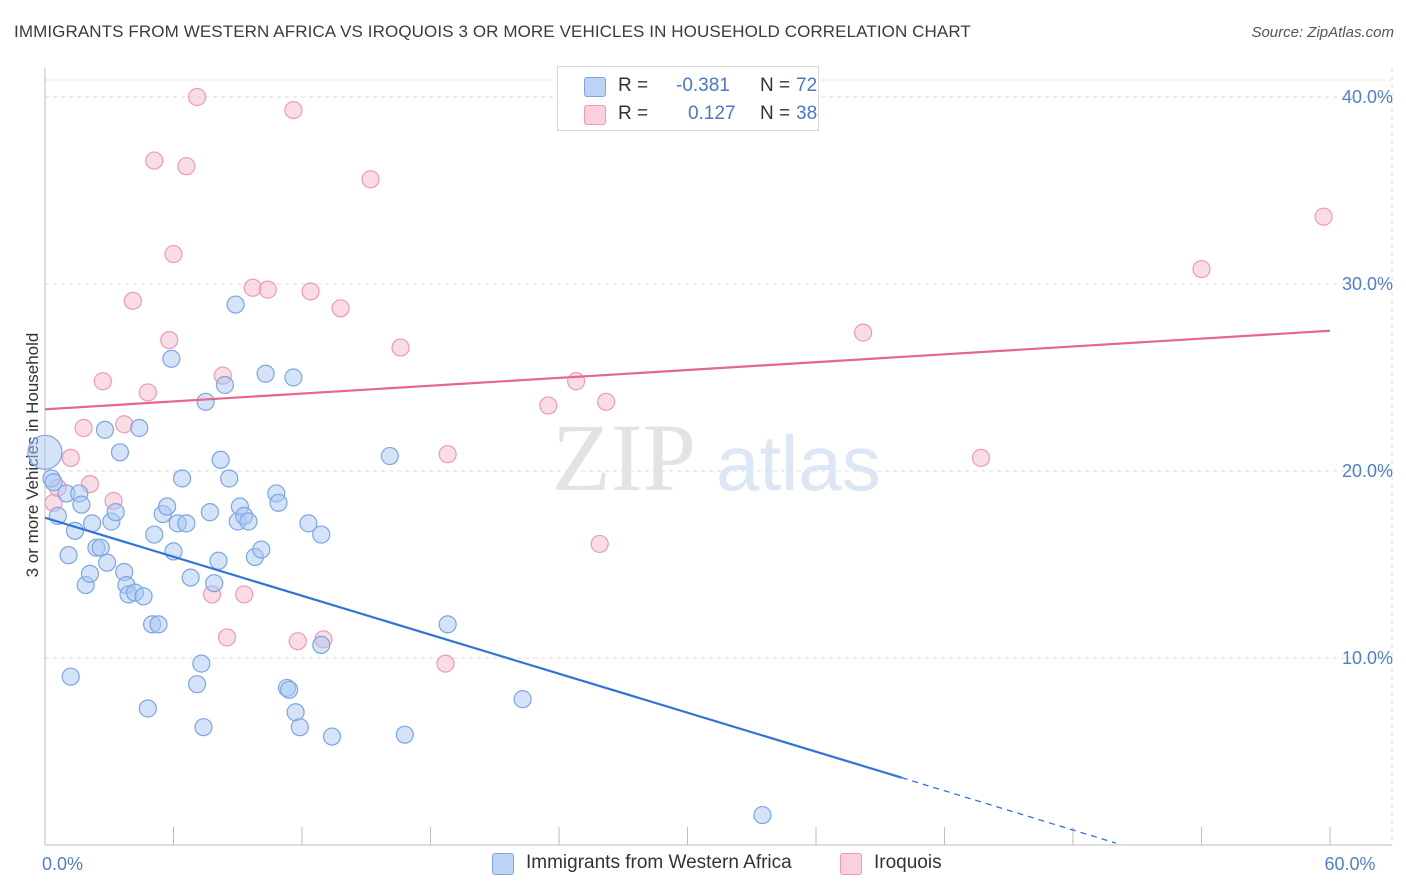 The width and height of the screenshot is (1406, 892). What do you see at coordinates (908, 862) in the screenshot?
I see `bottom-legend-label: Iroquois` at bounding box center [908, 862].